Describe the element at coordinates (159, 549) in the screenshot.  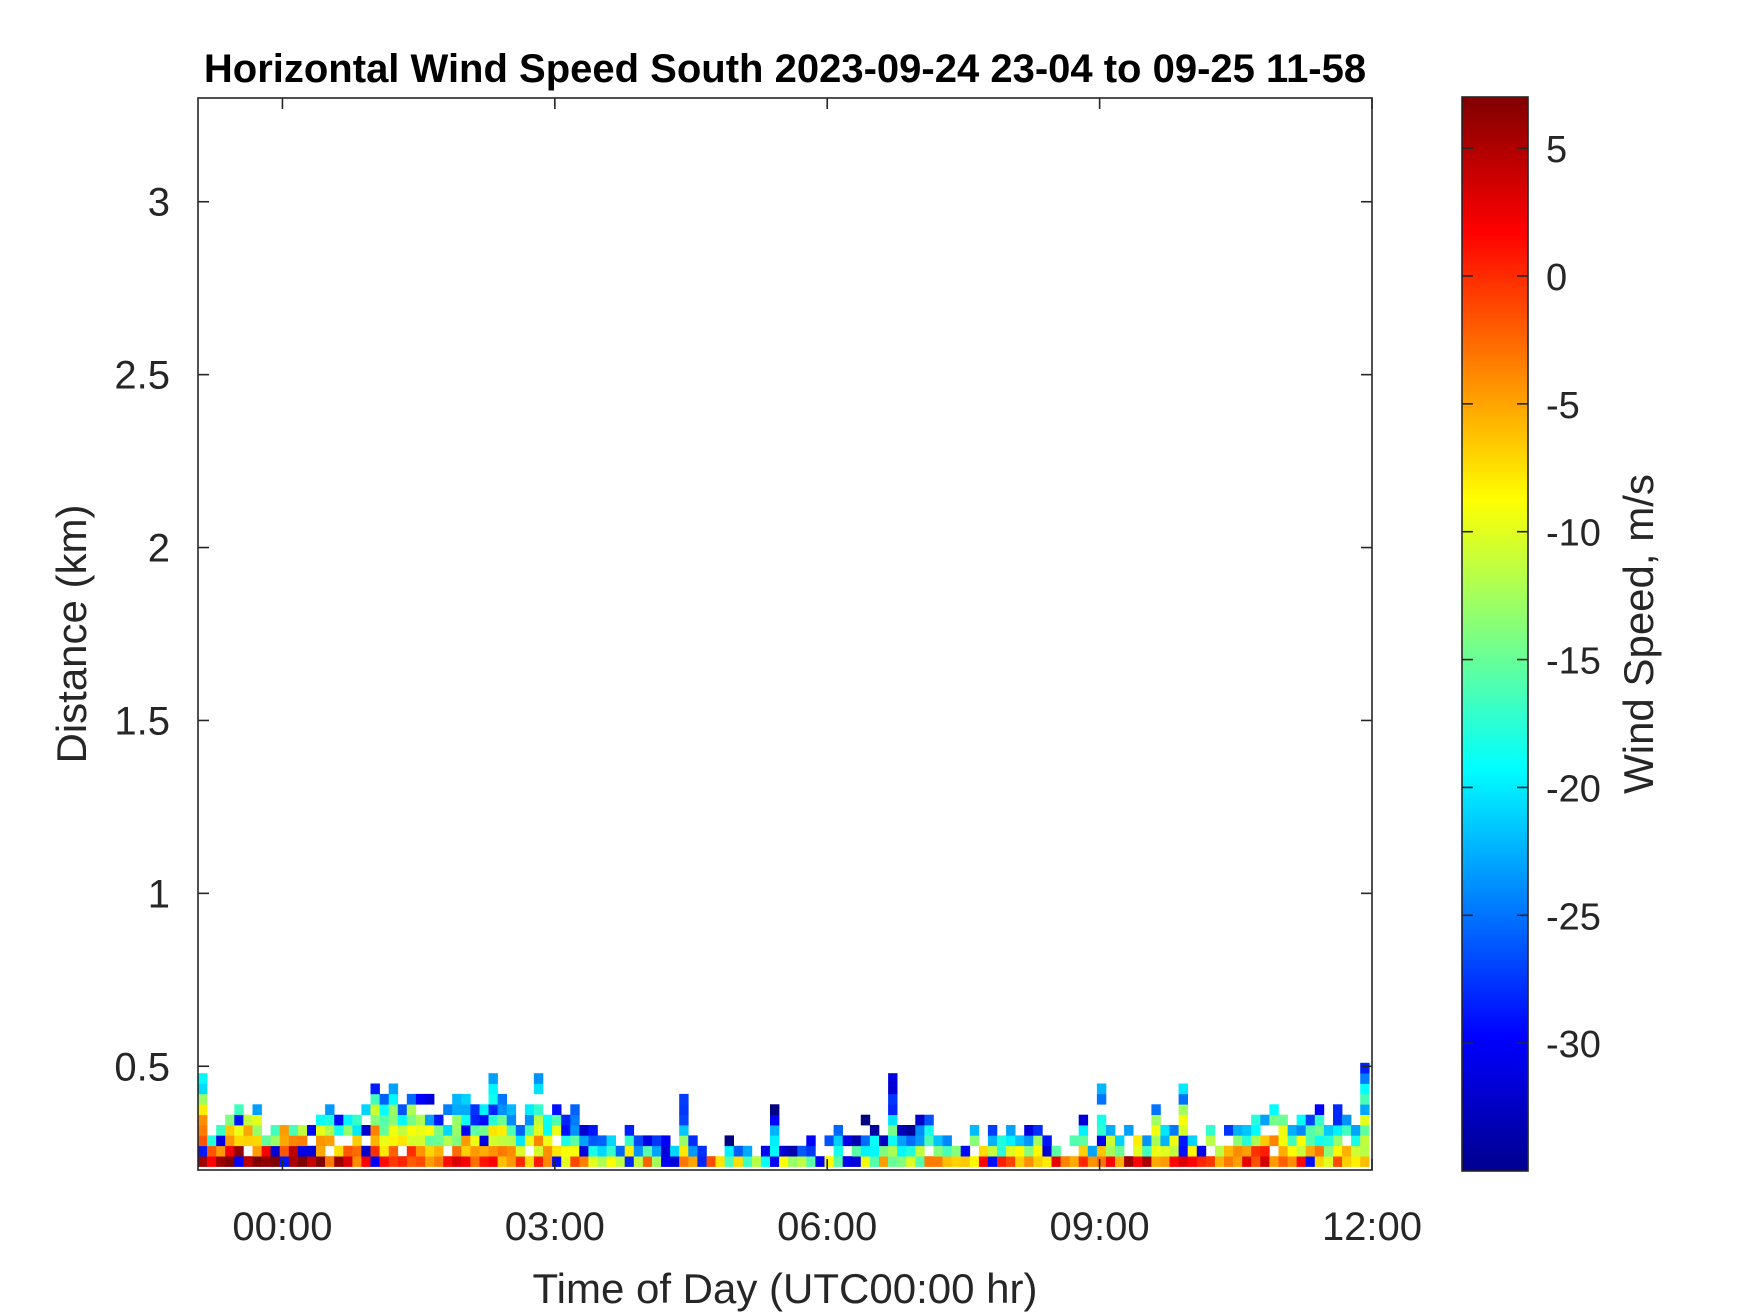
I see `y-tick-label: 2` at that location.